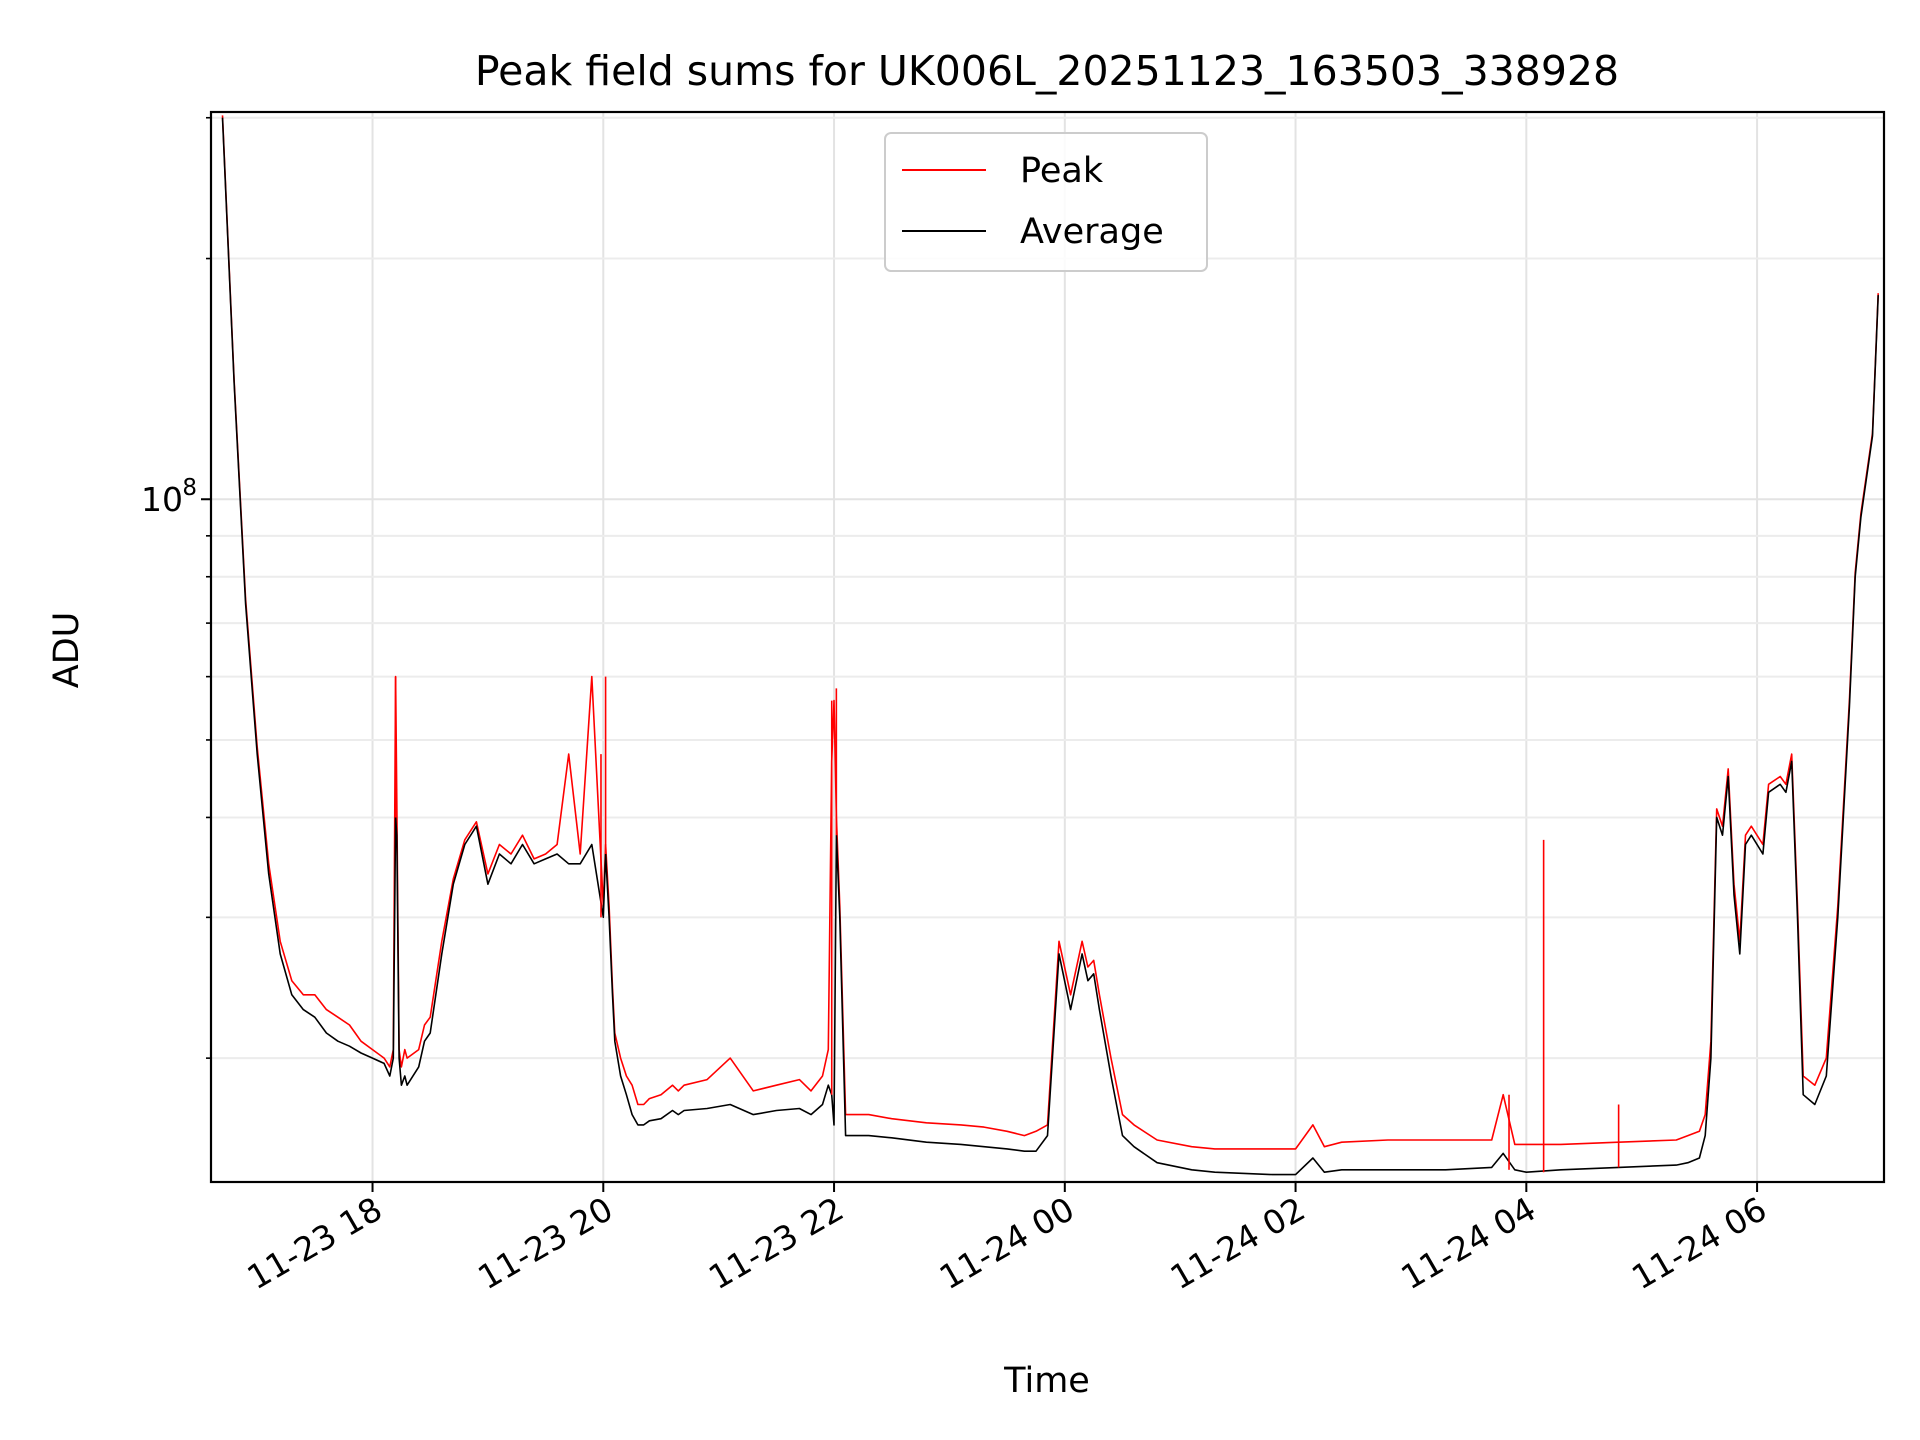 This screenshot has width=1920, height=1440. I want to click on legend-box, so click(1046, 202).